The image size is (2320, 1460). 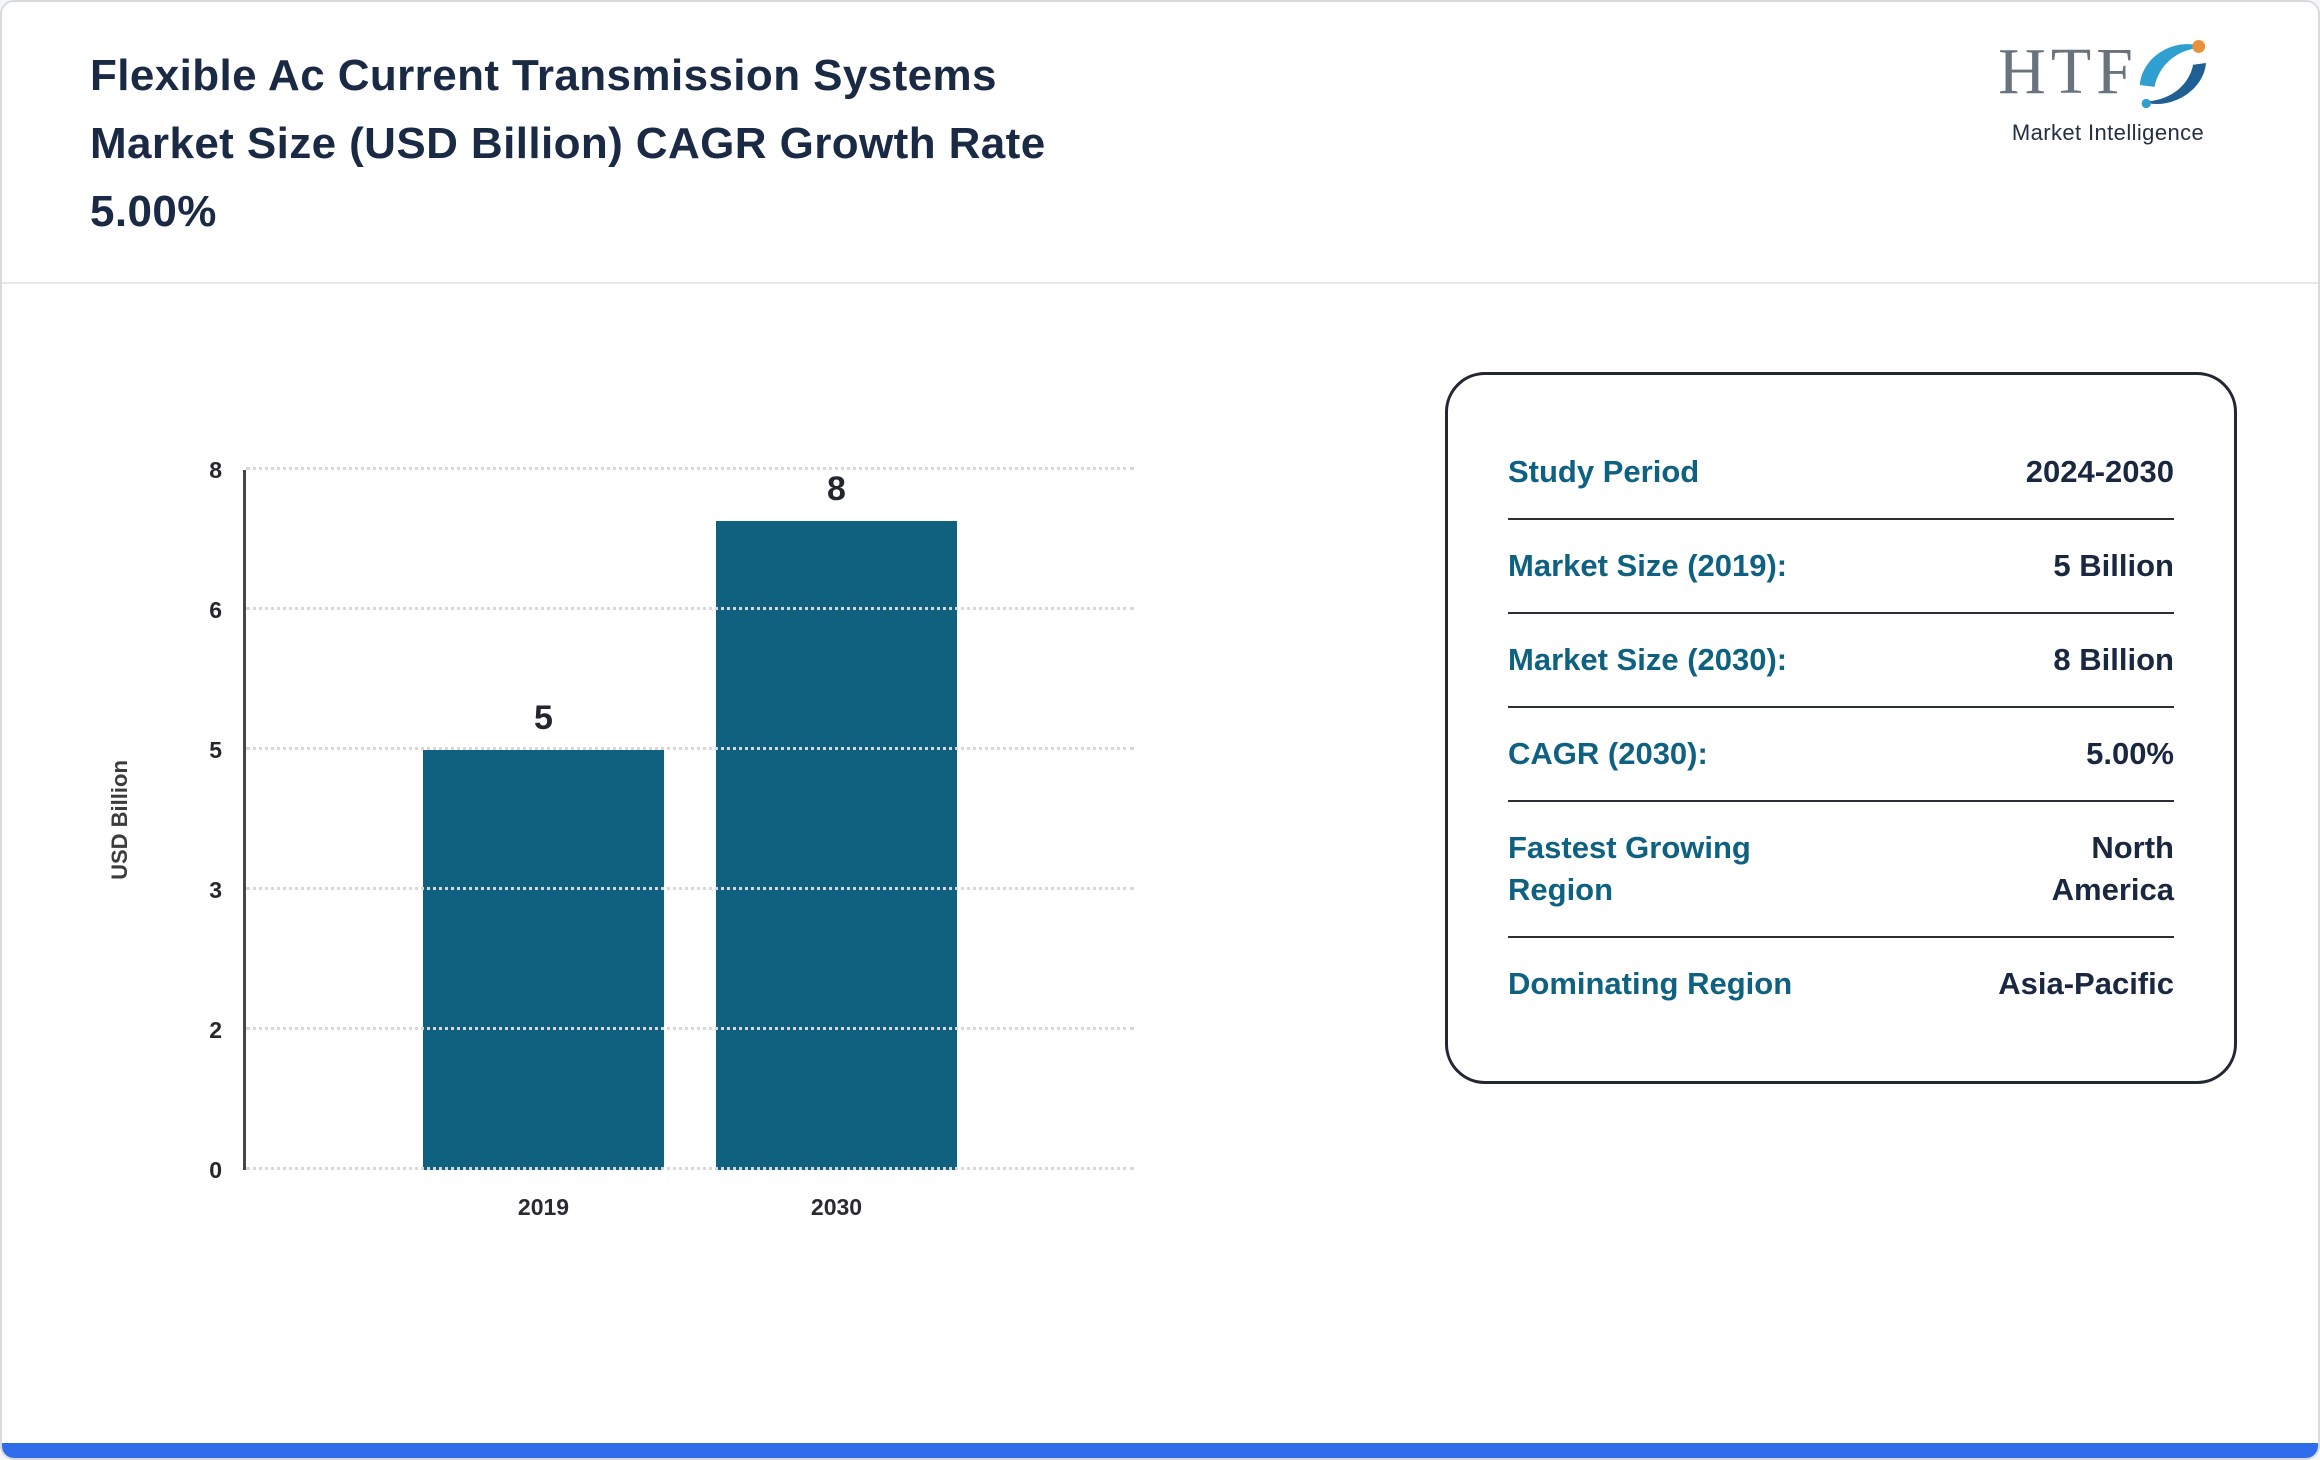 What do you see at coordinates (2130, 753) in the screenshot?
I see `summary-value: 5.00%` at bounding box center [2130, 753].